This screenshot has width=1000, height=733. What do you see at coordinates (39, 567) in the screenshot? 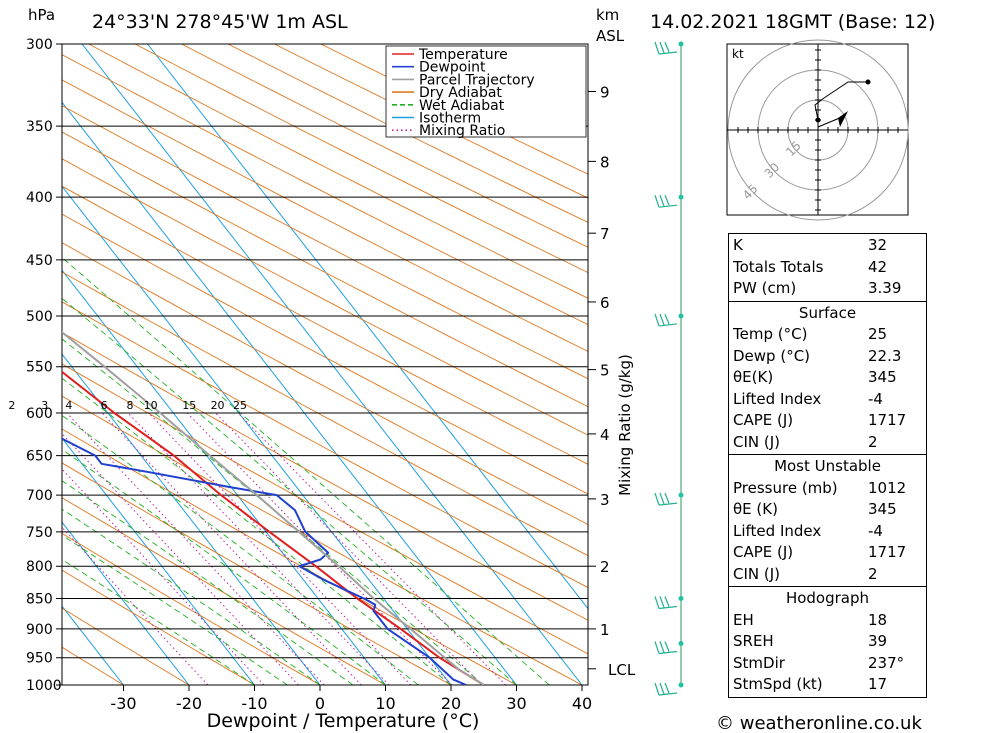
I see `pressure-tick-label: 800` at bounding box center [39, 567].